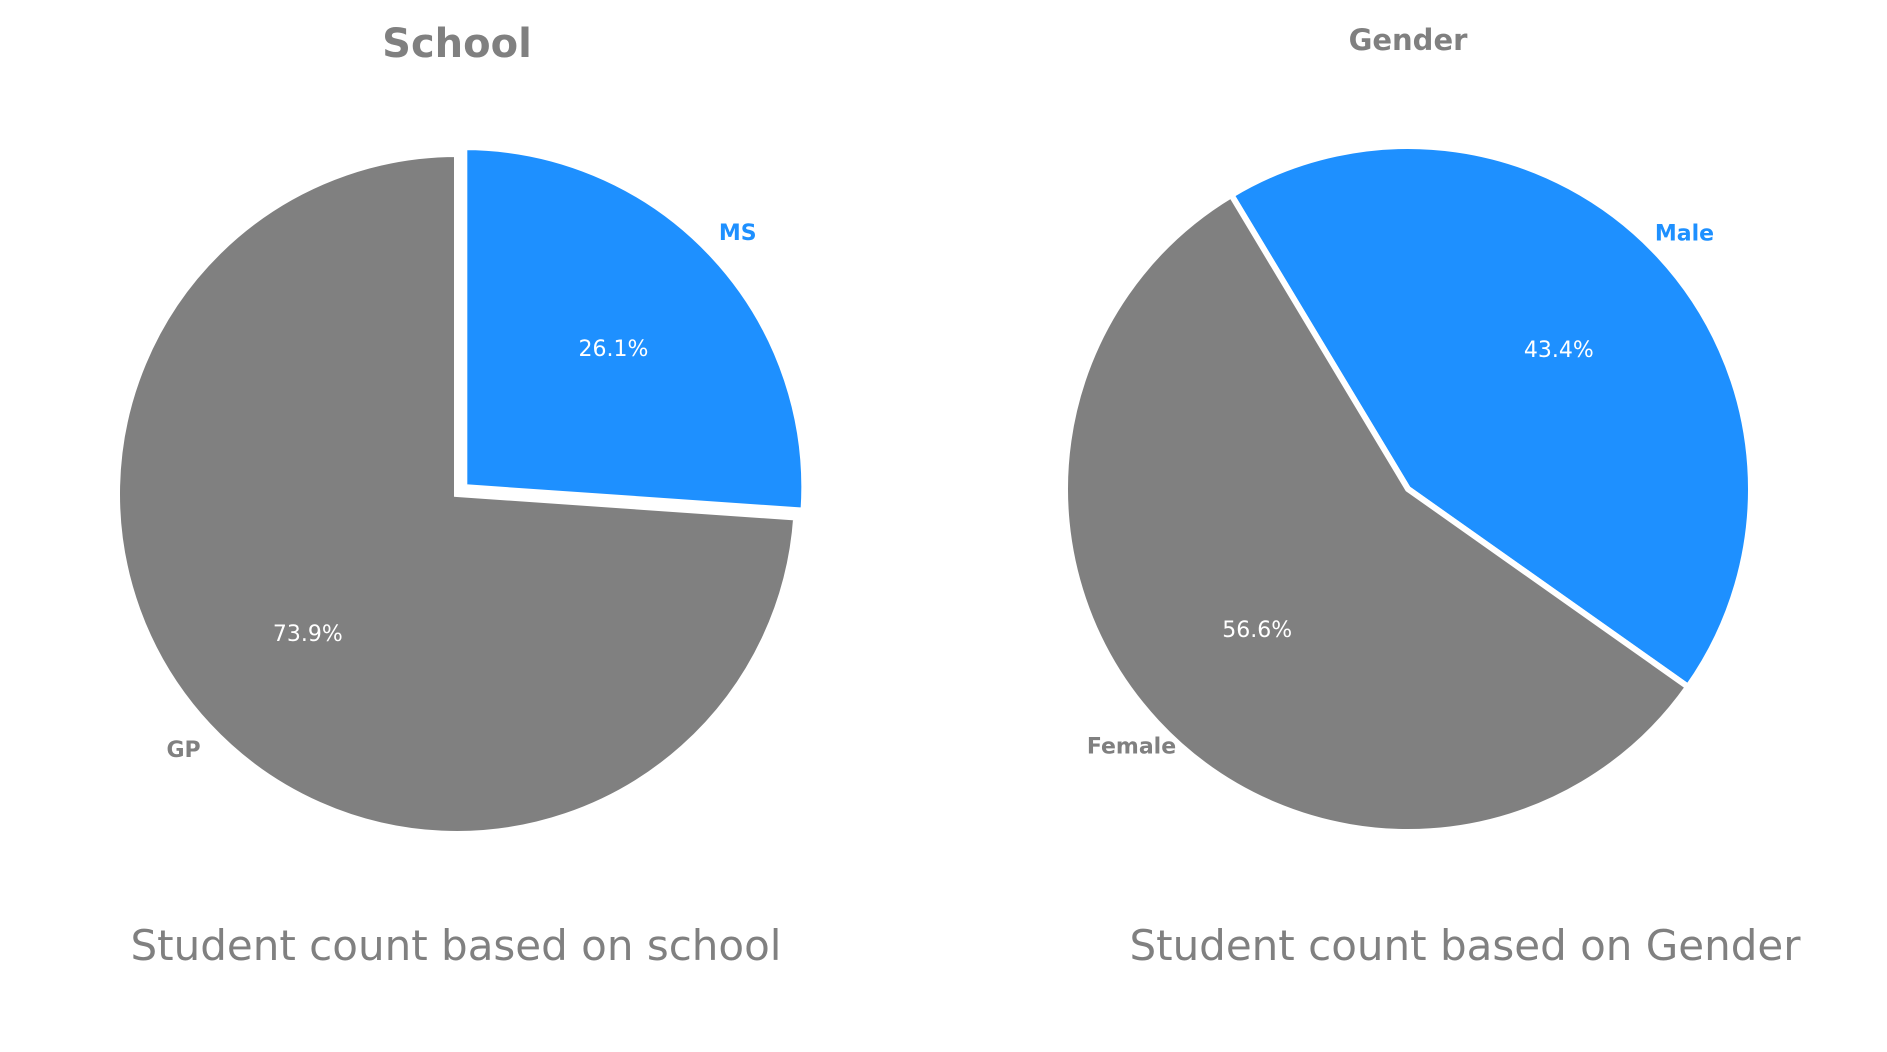 This screenshot has height=1052, width=1887. I want to click on school-chart-title: School, so click(457, 44).